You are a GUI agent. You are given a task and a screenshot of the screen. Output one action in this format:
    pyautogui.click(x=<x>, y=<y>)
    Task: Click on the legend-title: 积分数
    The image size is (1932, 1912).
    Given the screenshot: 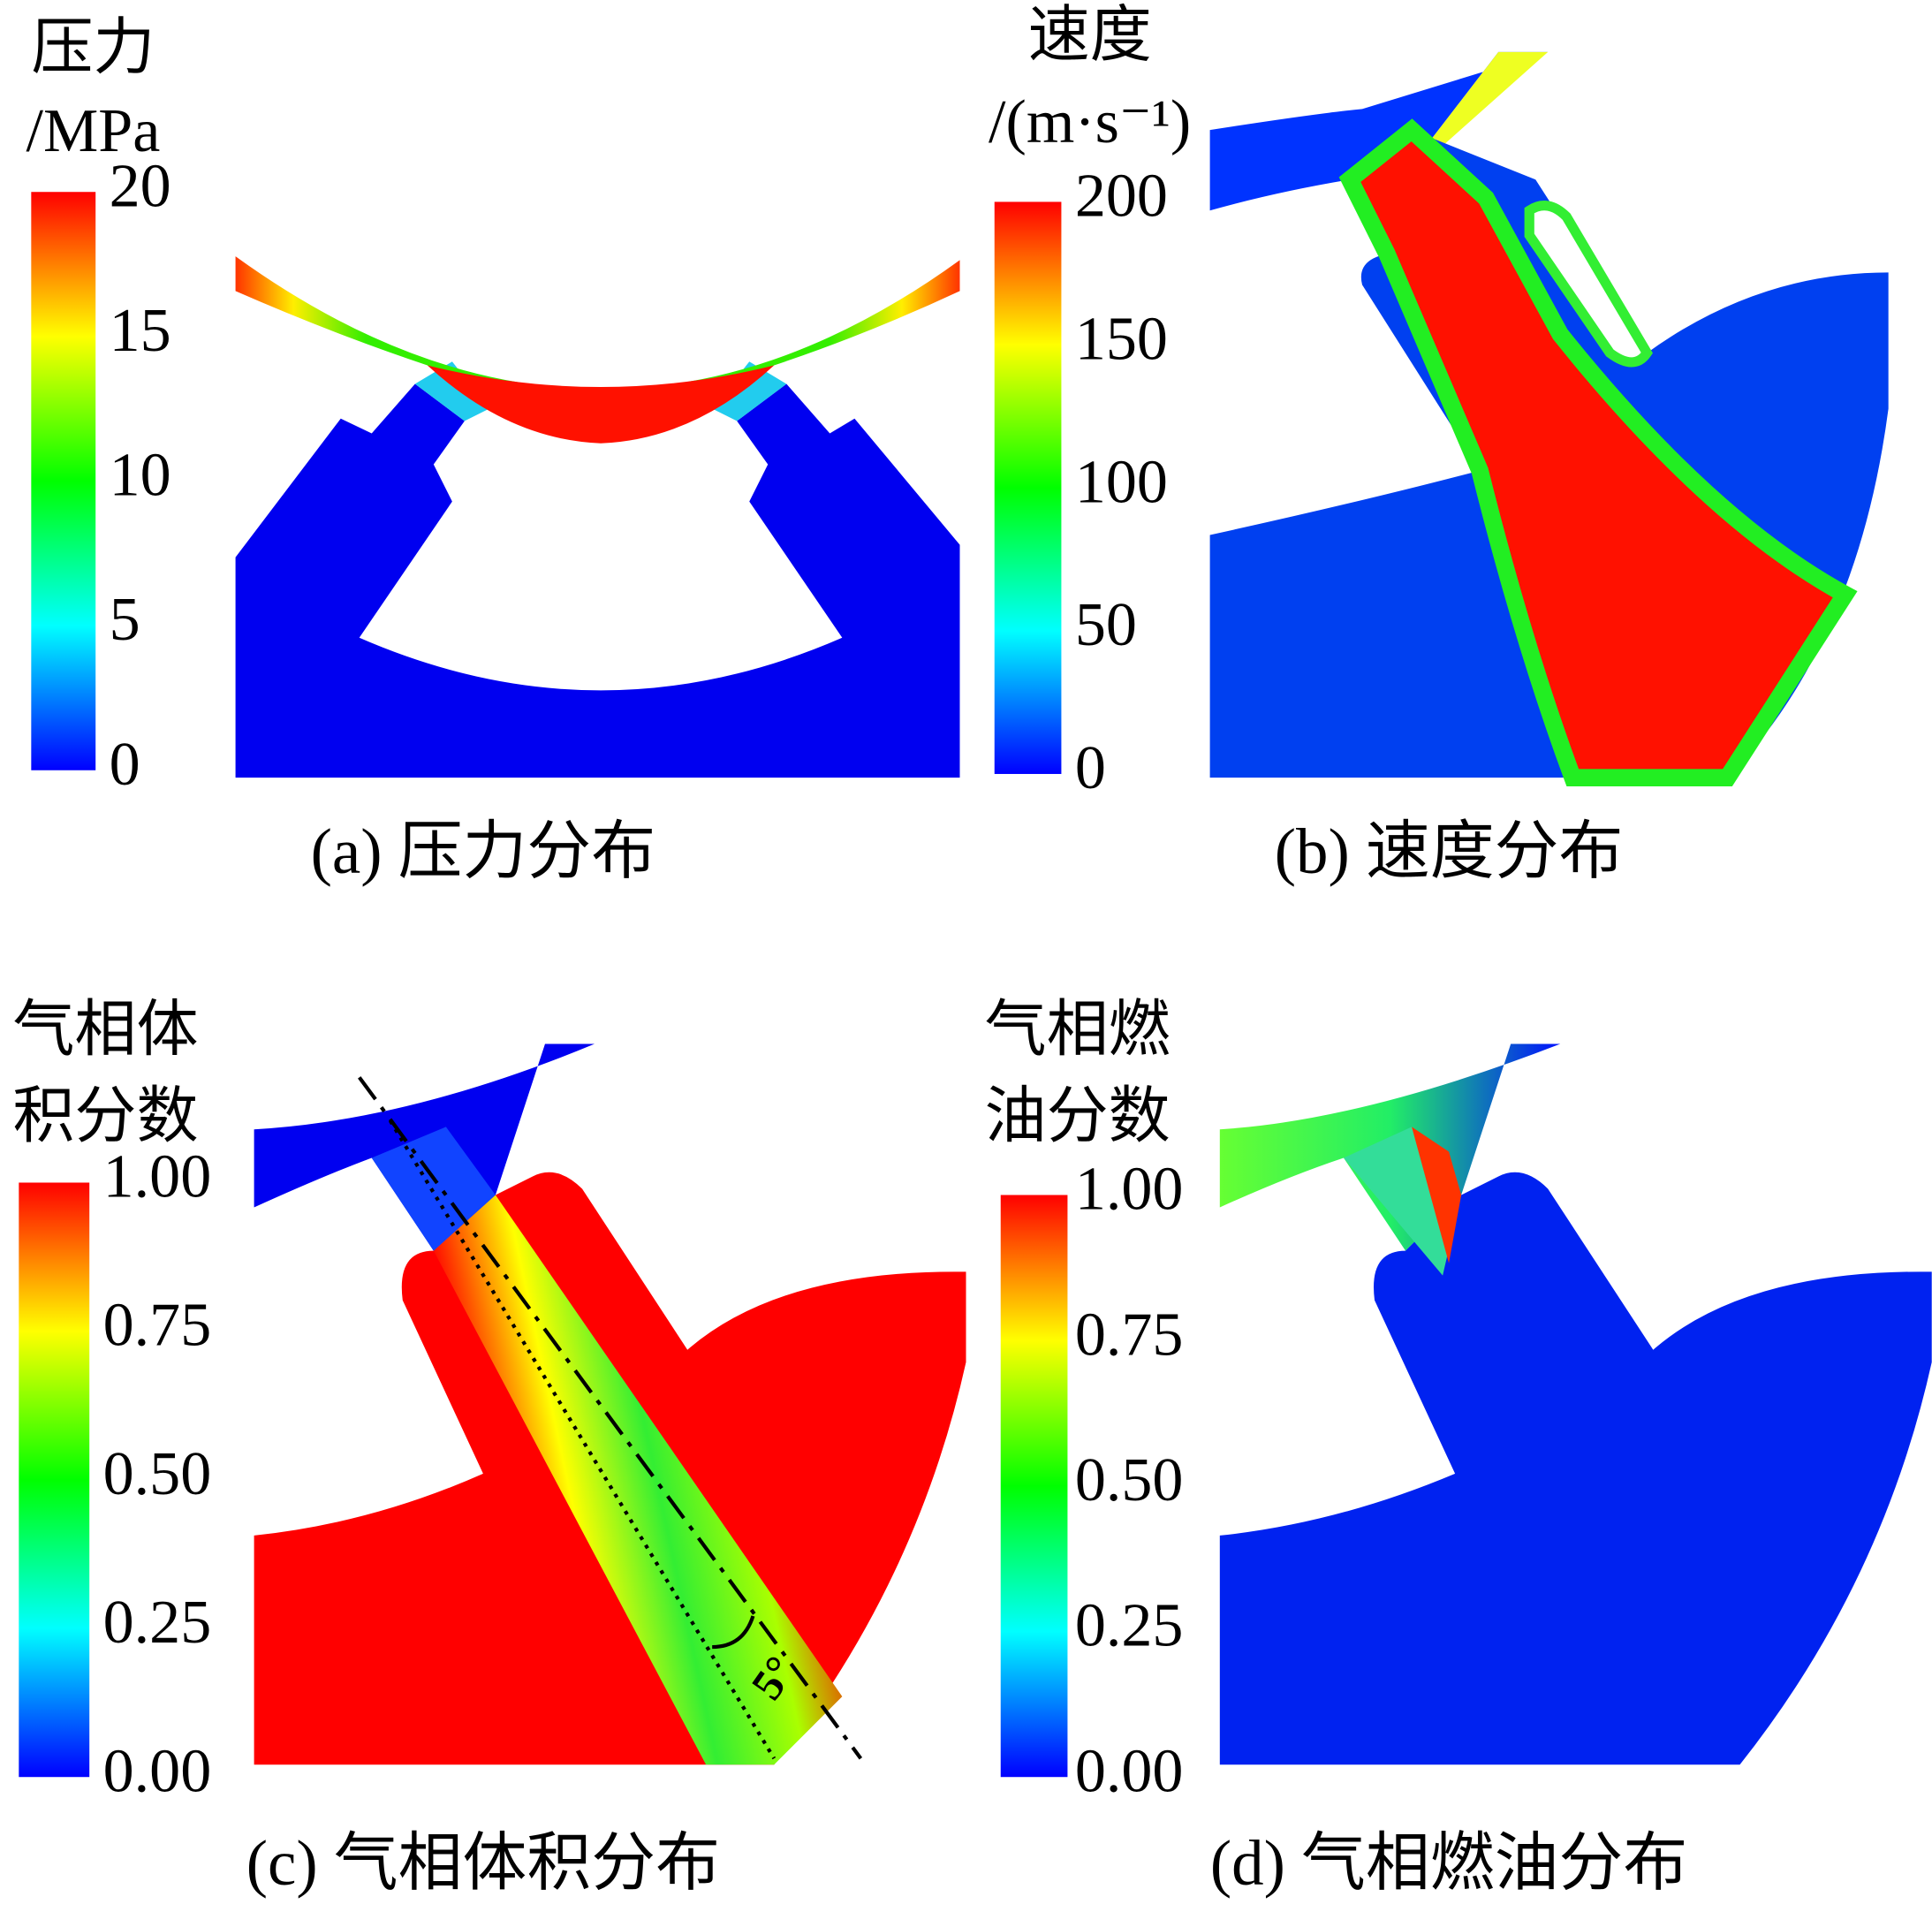 What is the action you would take?
    pyautogui.click(x=105, y=1117)
    